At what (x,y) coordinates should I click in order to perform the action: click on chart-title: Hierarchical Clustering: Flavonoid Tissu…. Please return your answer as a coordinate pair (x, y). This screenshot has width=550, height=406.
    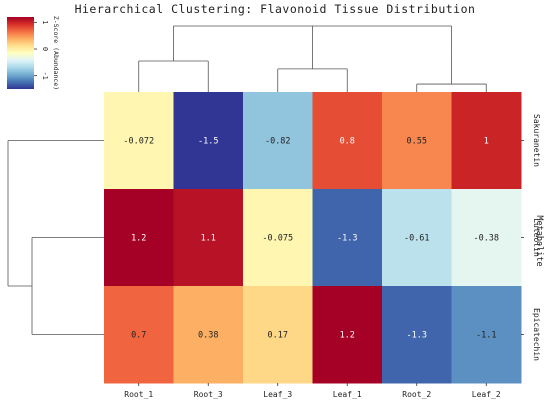
    Looking at the image, I should click on (275, 9).